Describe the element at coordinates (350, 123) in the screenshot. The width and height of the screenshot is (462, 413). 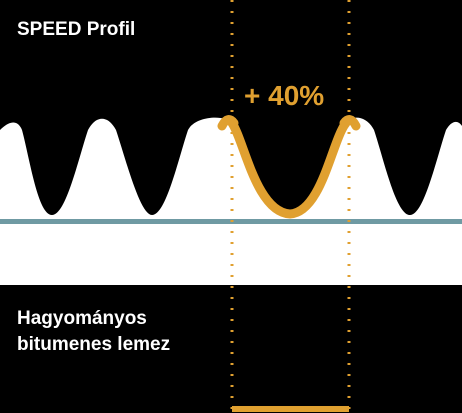
I see `highlighted-wave-cap-right` at that location.